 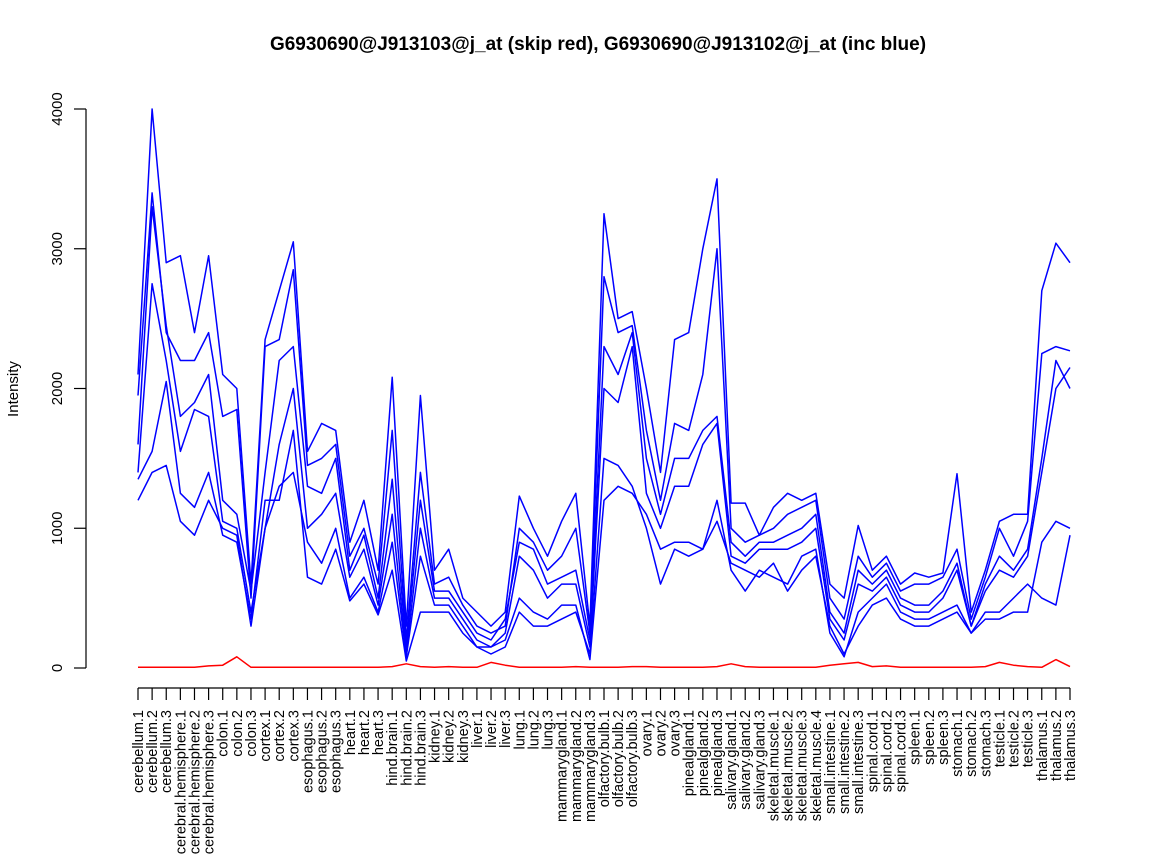 I want to click on x-tick-label: cortex.3, so click(x=294, y=736).